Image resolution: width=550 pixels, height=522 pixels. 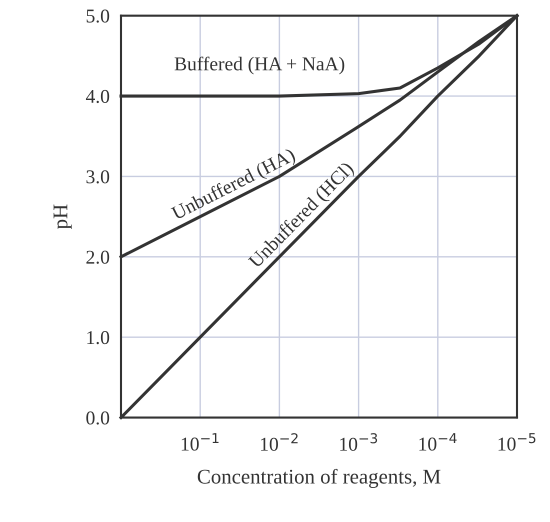 What do you see at coordinates (517, 442) in the screenshot?
I see `x-tick-label: 10$^{−5}$` at bounding box center [517, 442].